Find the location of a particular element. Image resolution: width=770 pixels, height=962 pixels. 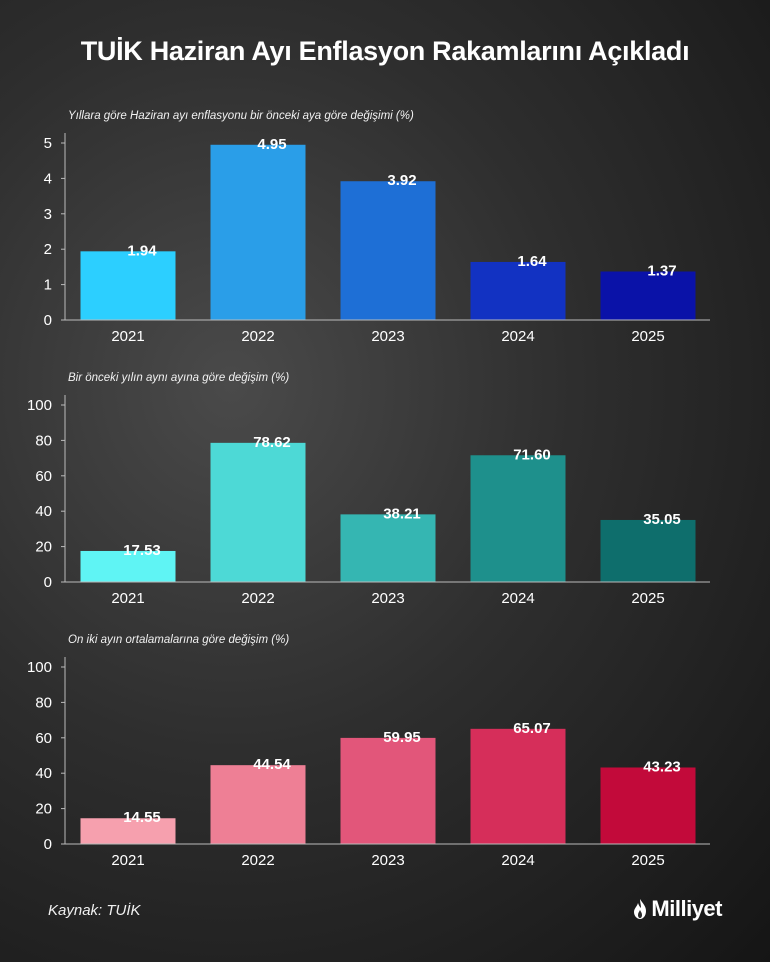

y-tick-label: 1 is located at coordinates (48, 285).